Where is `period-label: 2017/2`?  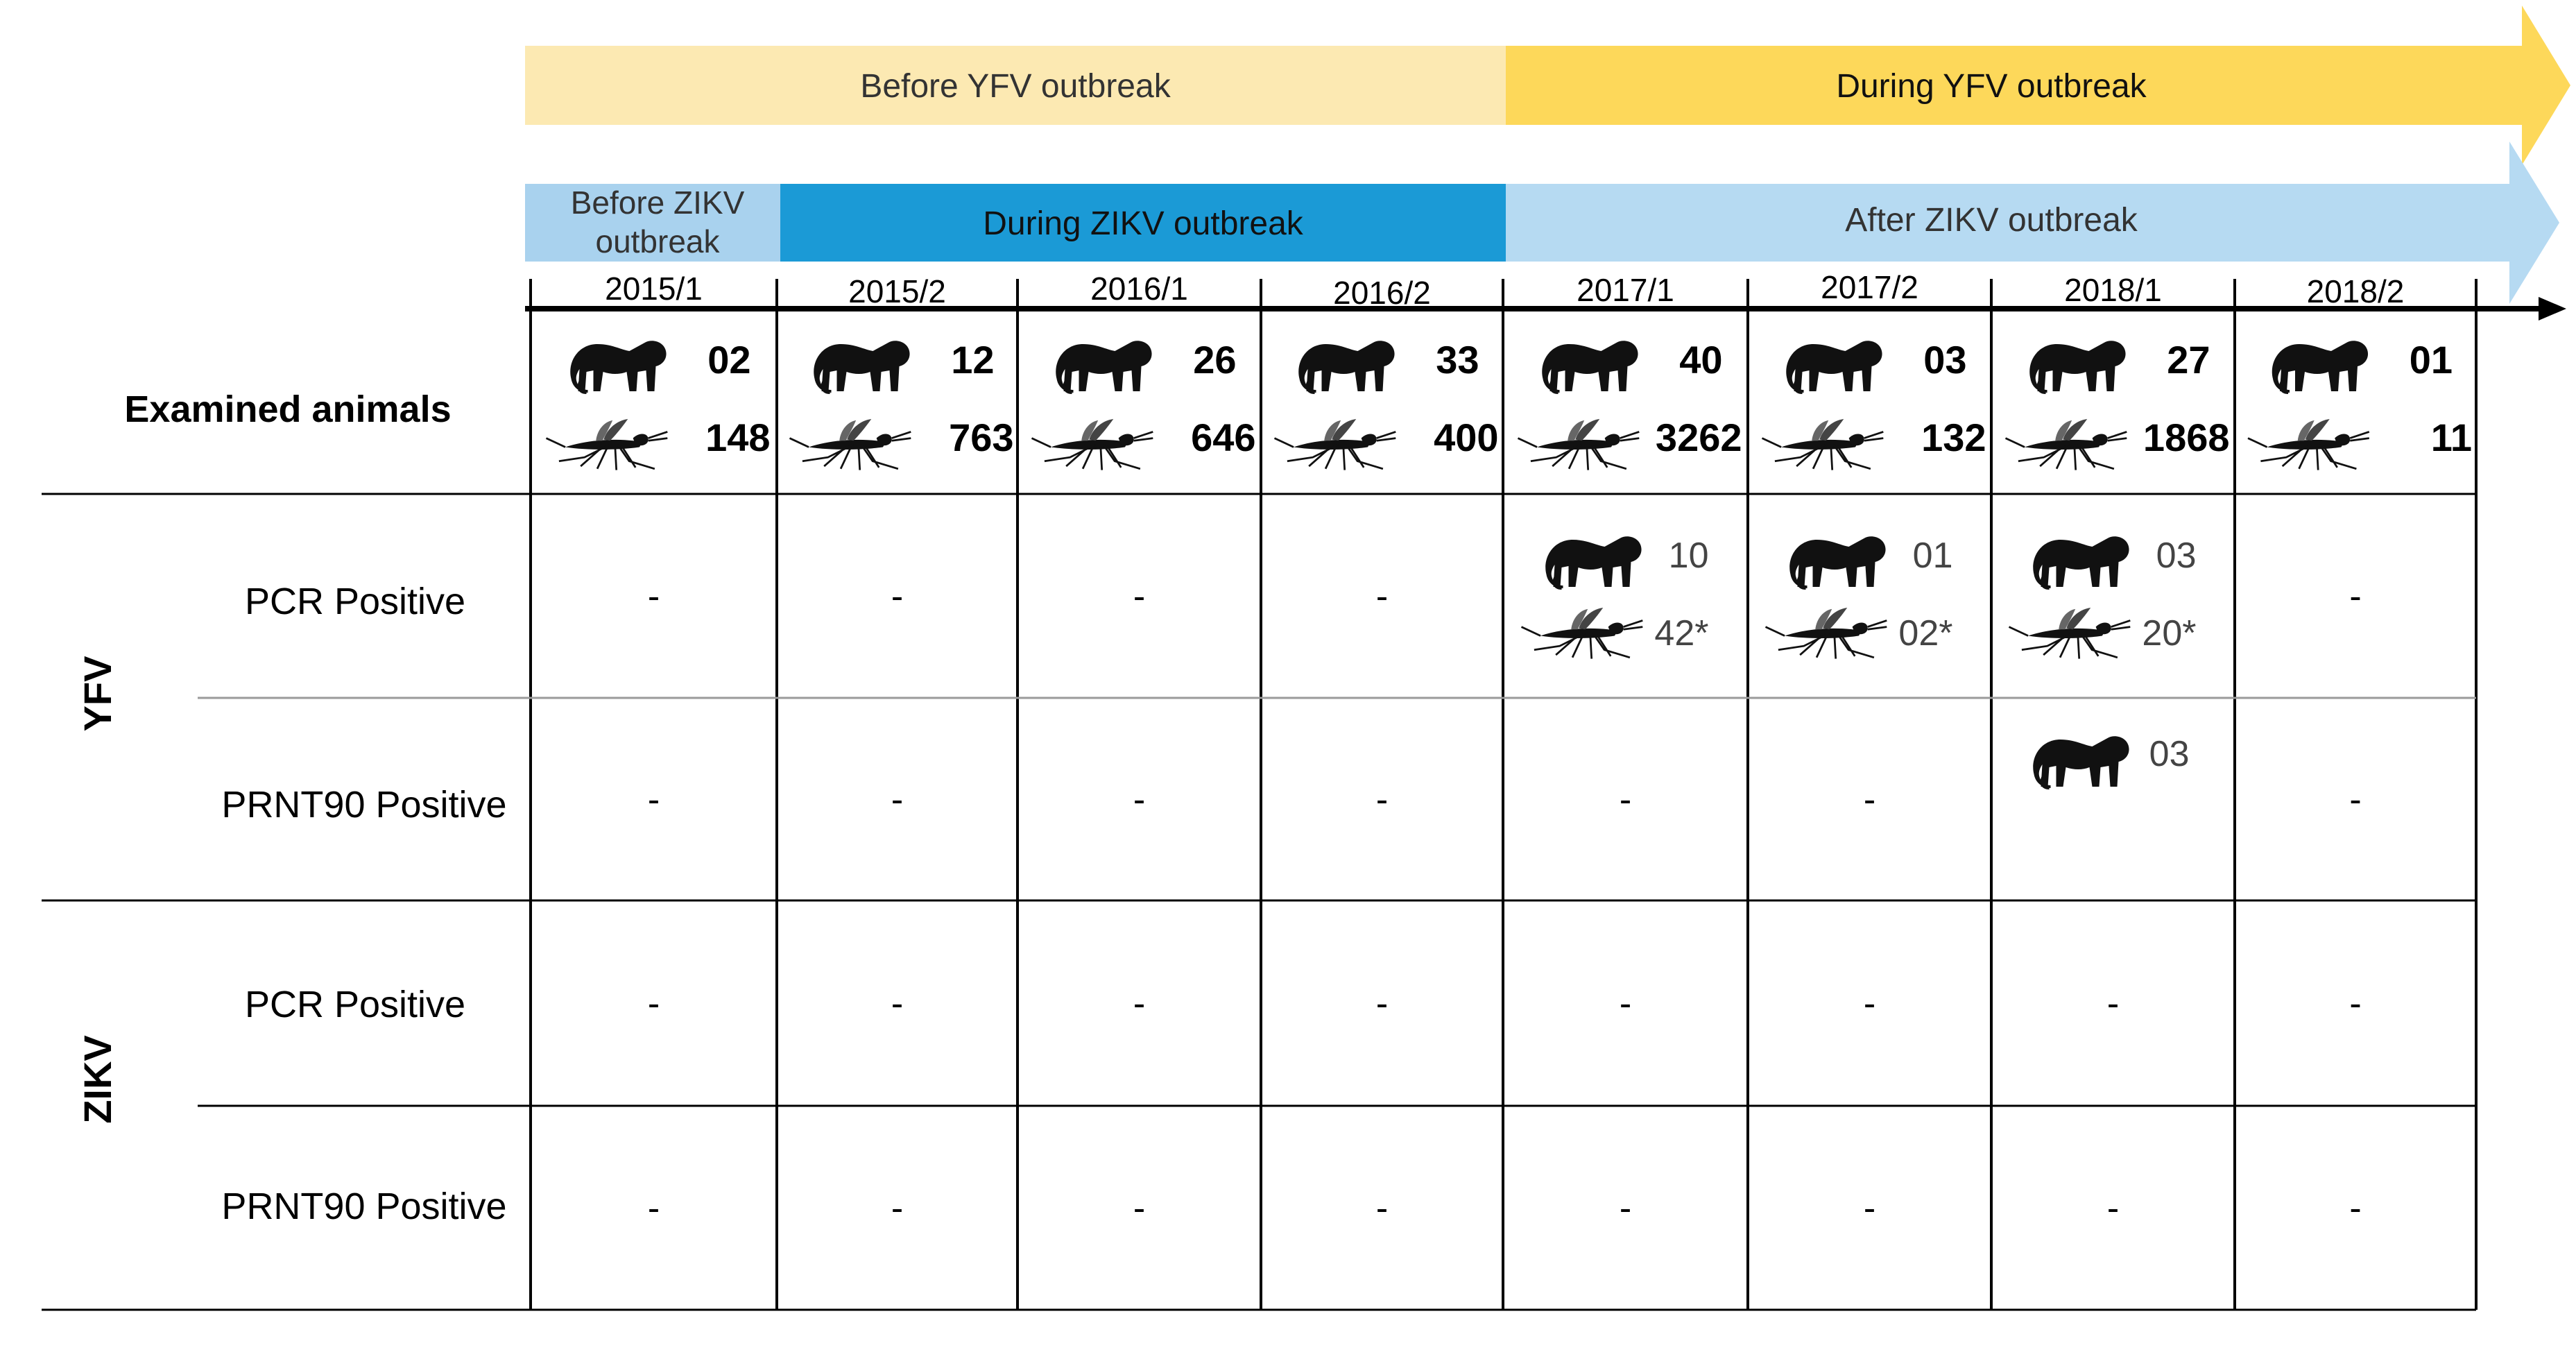 period-label: 2017/2 is located at coordinates (1869, 287).